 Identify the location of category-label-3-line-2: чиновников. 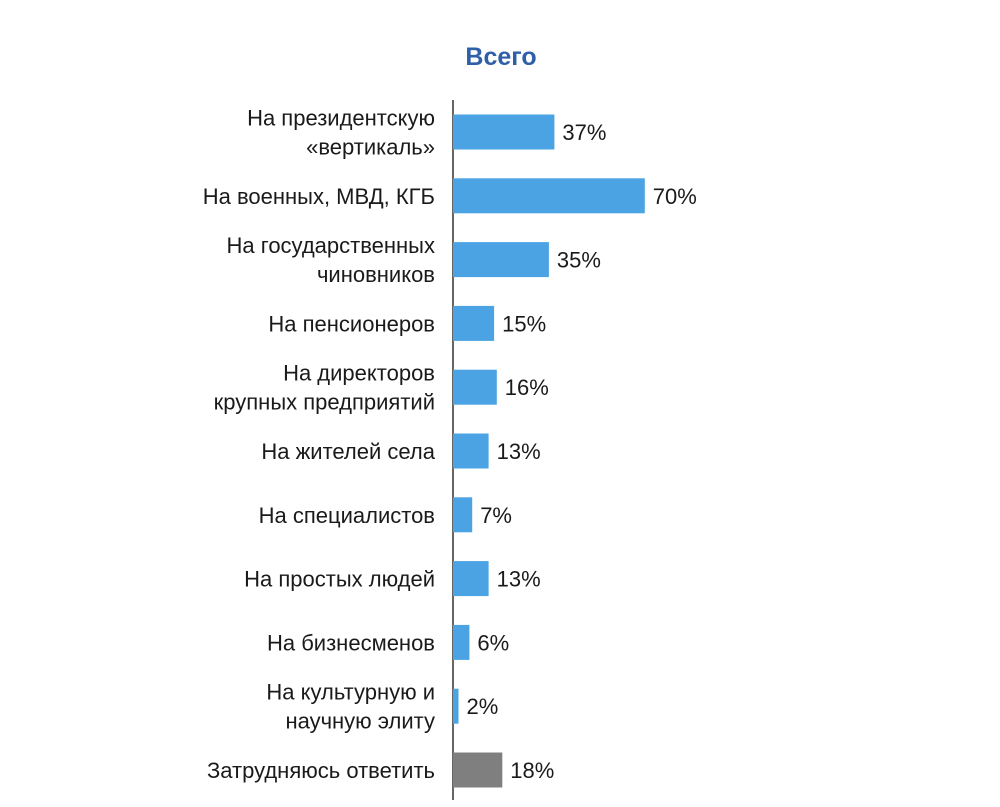
(376, 274).